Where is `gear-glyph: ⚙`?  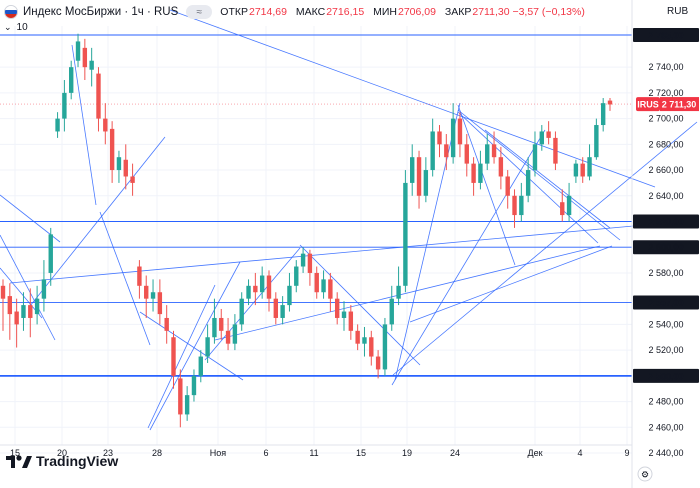 gear-glyph: ⚙ is located at coordinates (645, 475).